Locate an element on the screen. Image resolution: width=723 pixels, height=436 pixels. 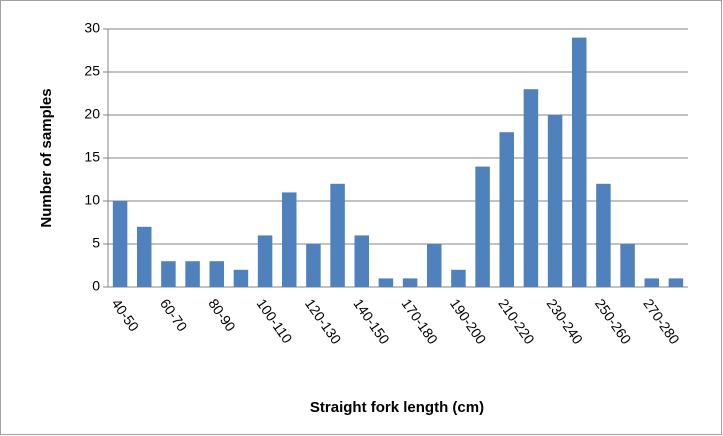
y-axis-title: Number of samples is located at coordinates (46, 157).